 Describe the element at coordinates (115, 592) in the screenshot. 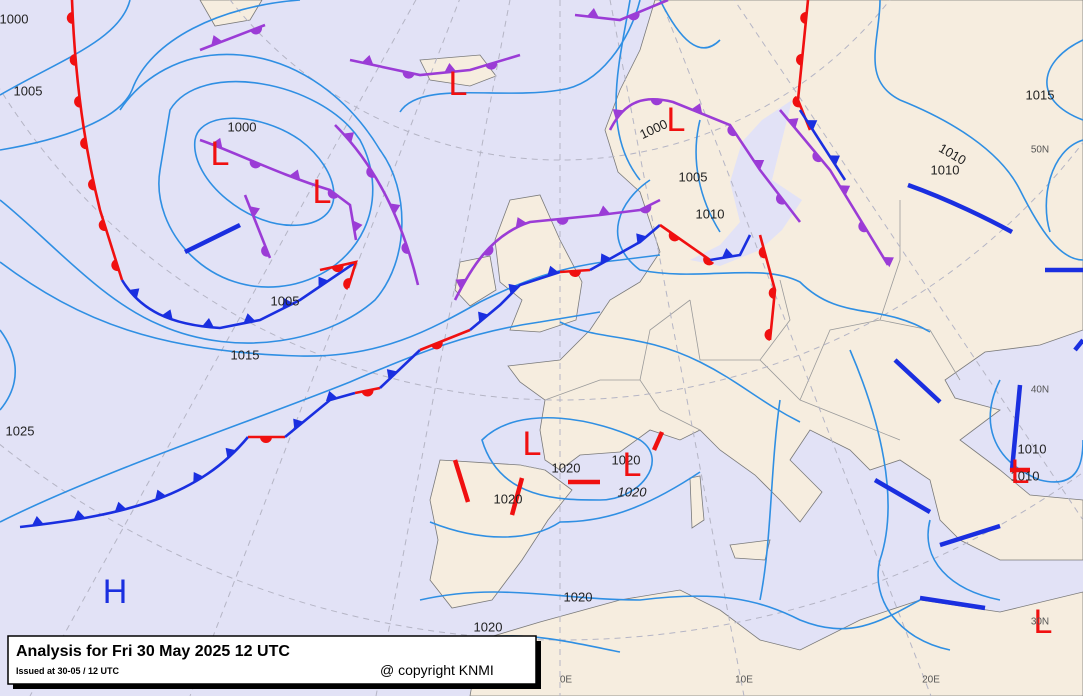

I see `high-center: H` at that location.